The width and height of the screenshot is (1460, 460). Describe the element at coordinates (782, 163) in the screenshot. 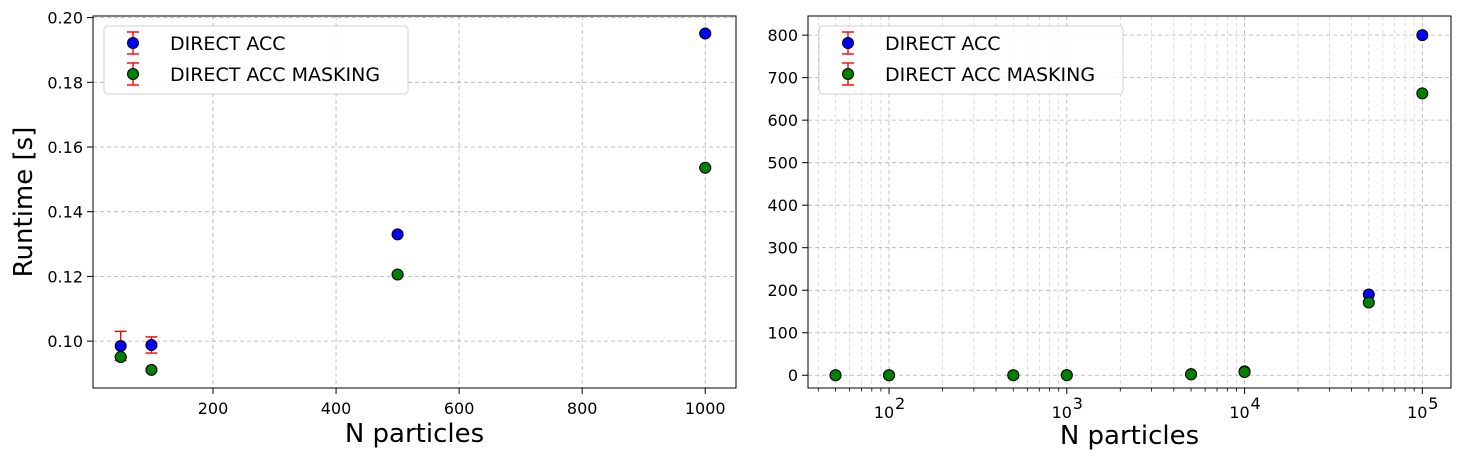

I see `y-tick-label: 500` at that location.